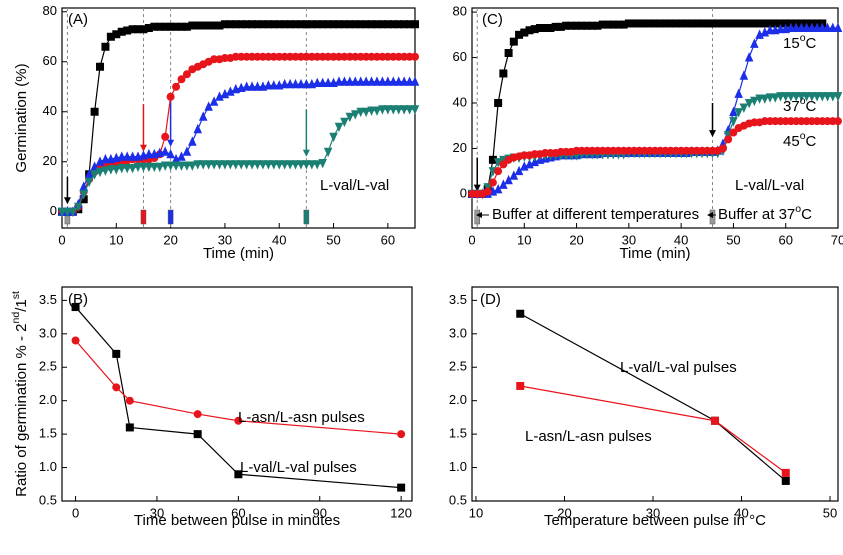 This screenshot has height=555, width=843. Describe the element at coordinates (48, 399) in the screenshot. I see `y-tick-label: 2.0` at that location.